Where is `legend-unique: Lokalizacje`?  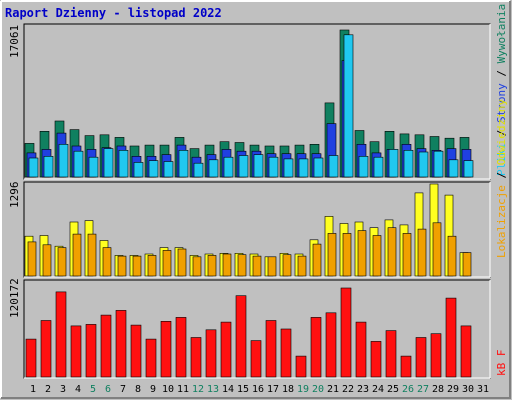
legend-unique: Lokalizacje is located at coordinates (501, 221).